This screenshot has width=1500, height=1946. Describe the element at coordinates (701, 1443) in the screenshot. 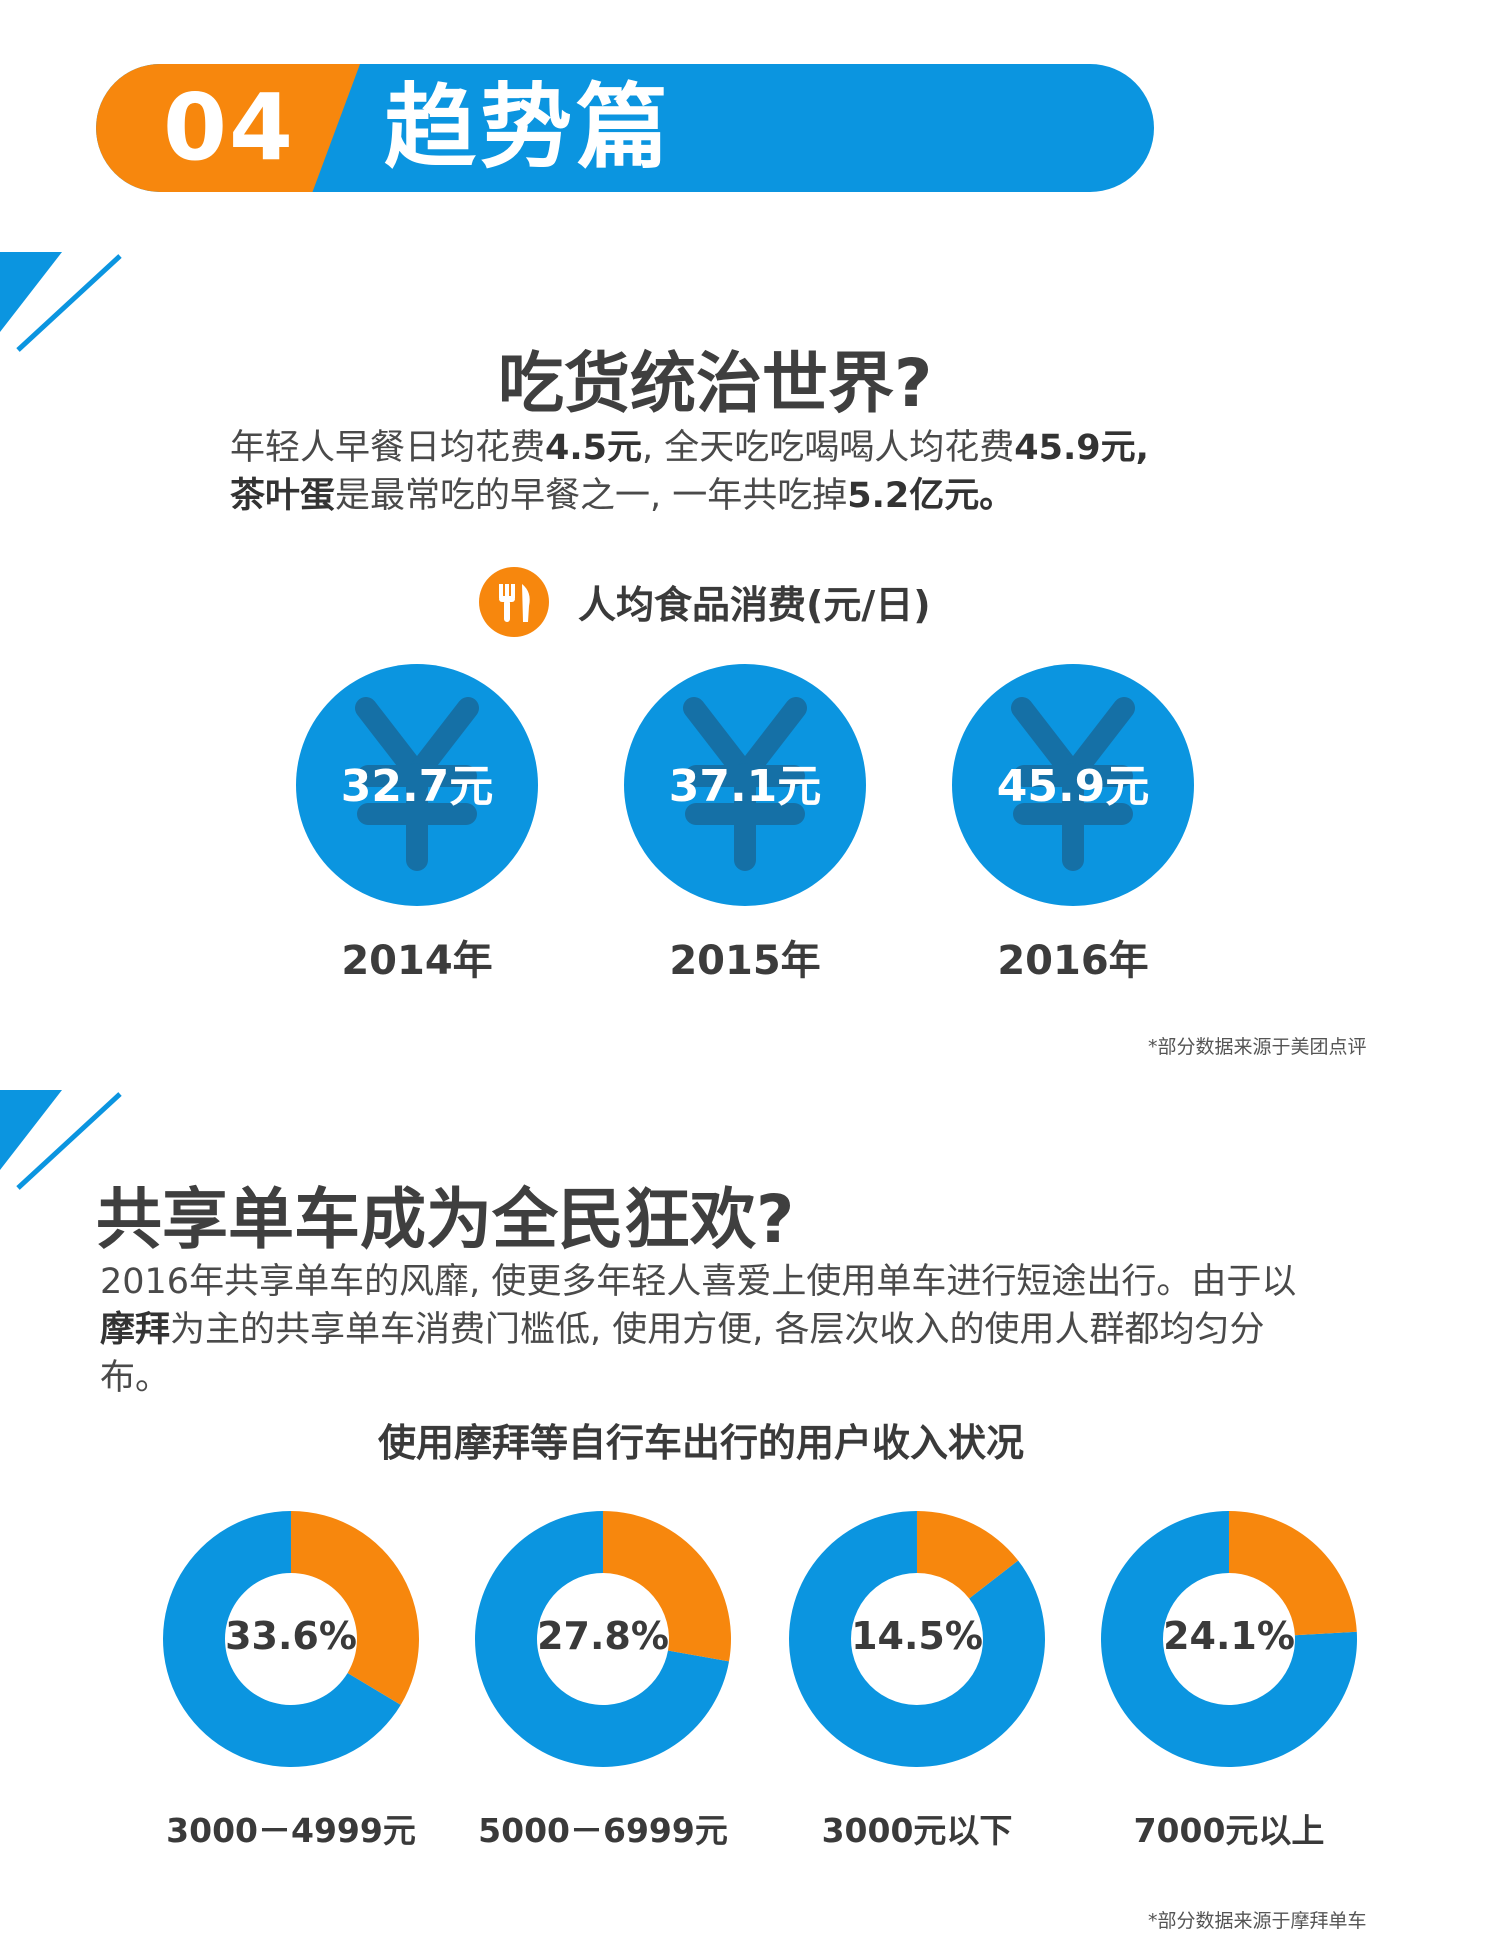

I see `income-chart-title: 使用摩拜等自行车出行的用户收入状况` at that location.